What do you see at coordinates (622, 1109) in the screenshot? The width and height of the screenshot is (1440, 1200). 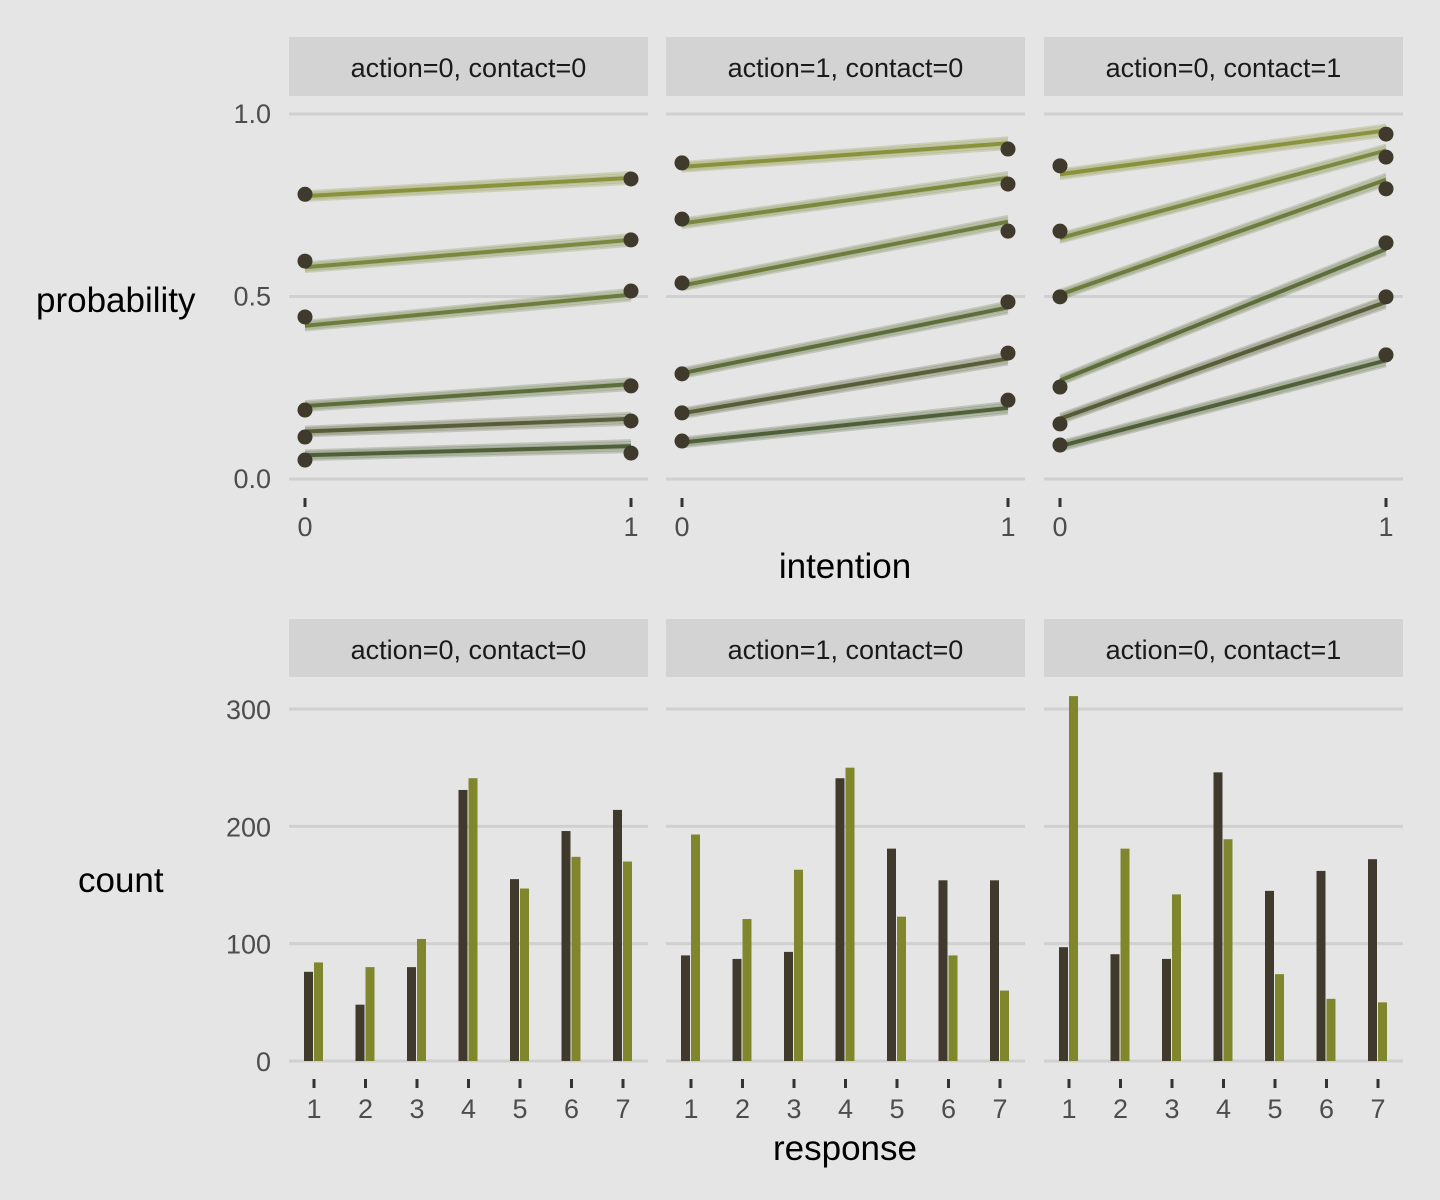 I see `x-tick-label: 7` at bounding box center [622, 1109].